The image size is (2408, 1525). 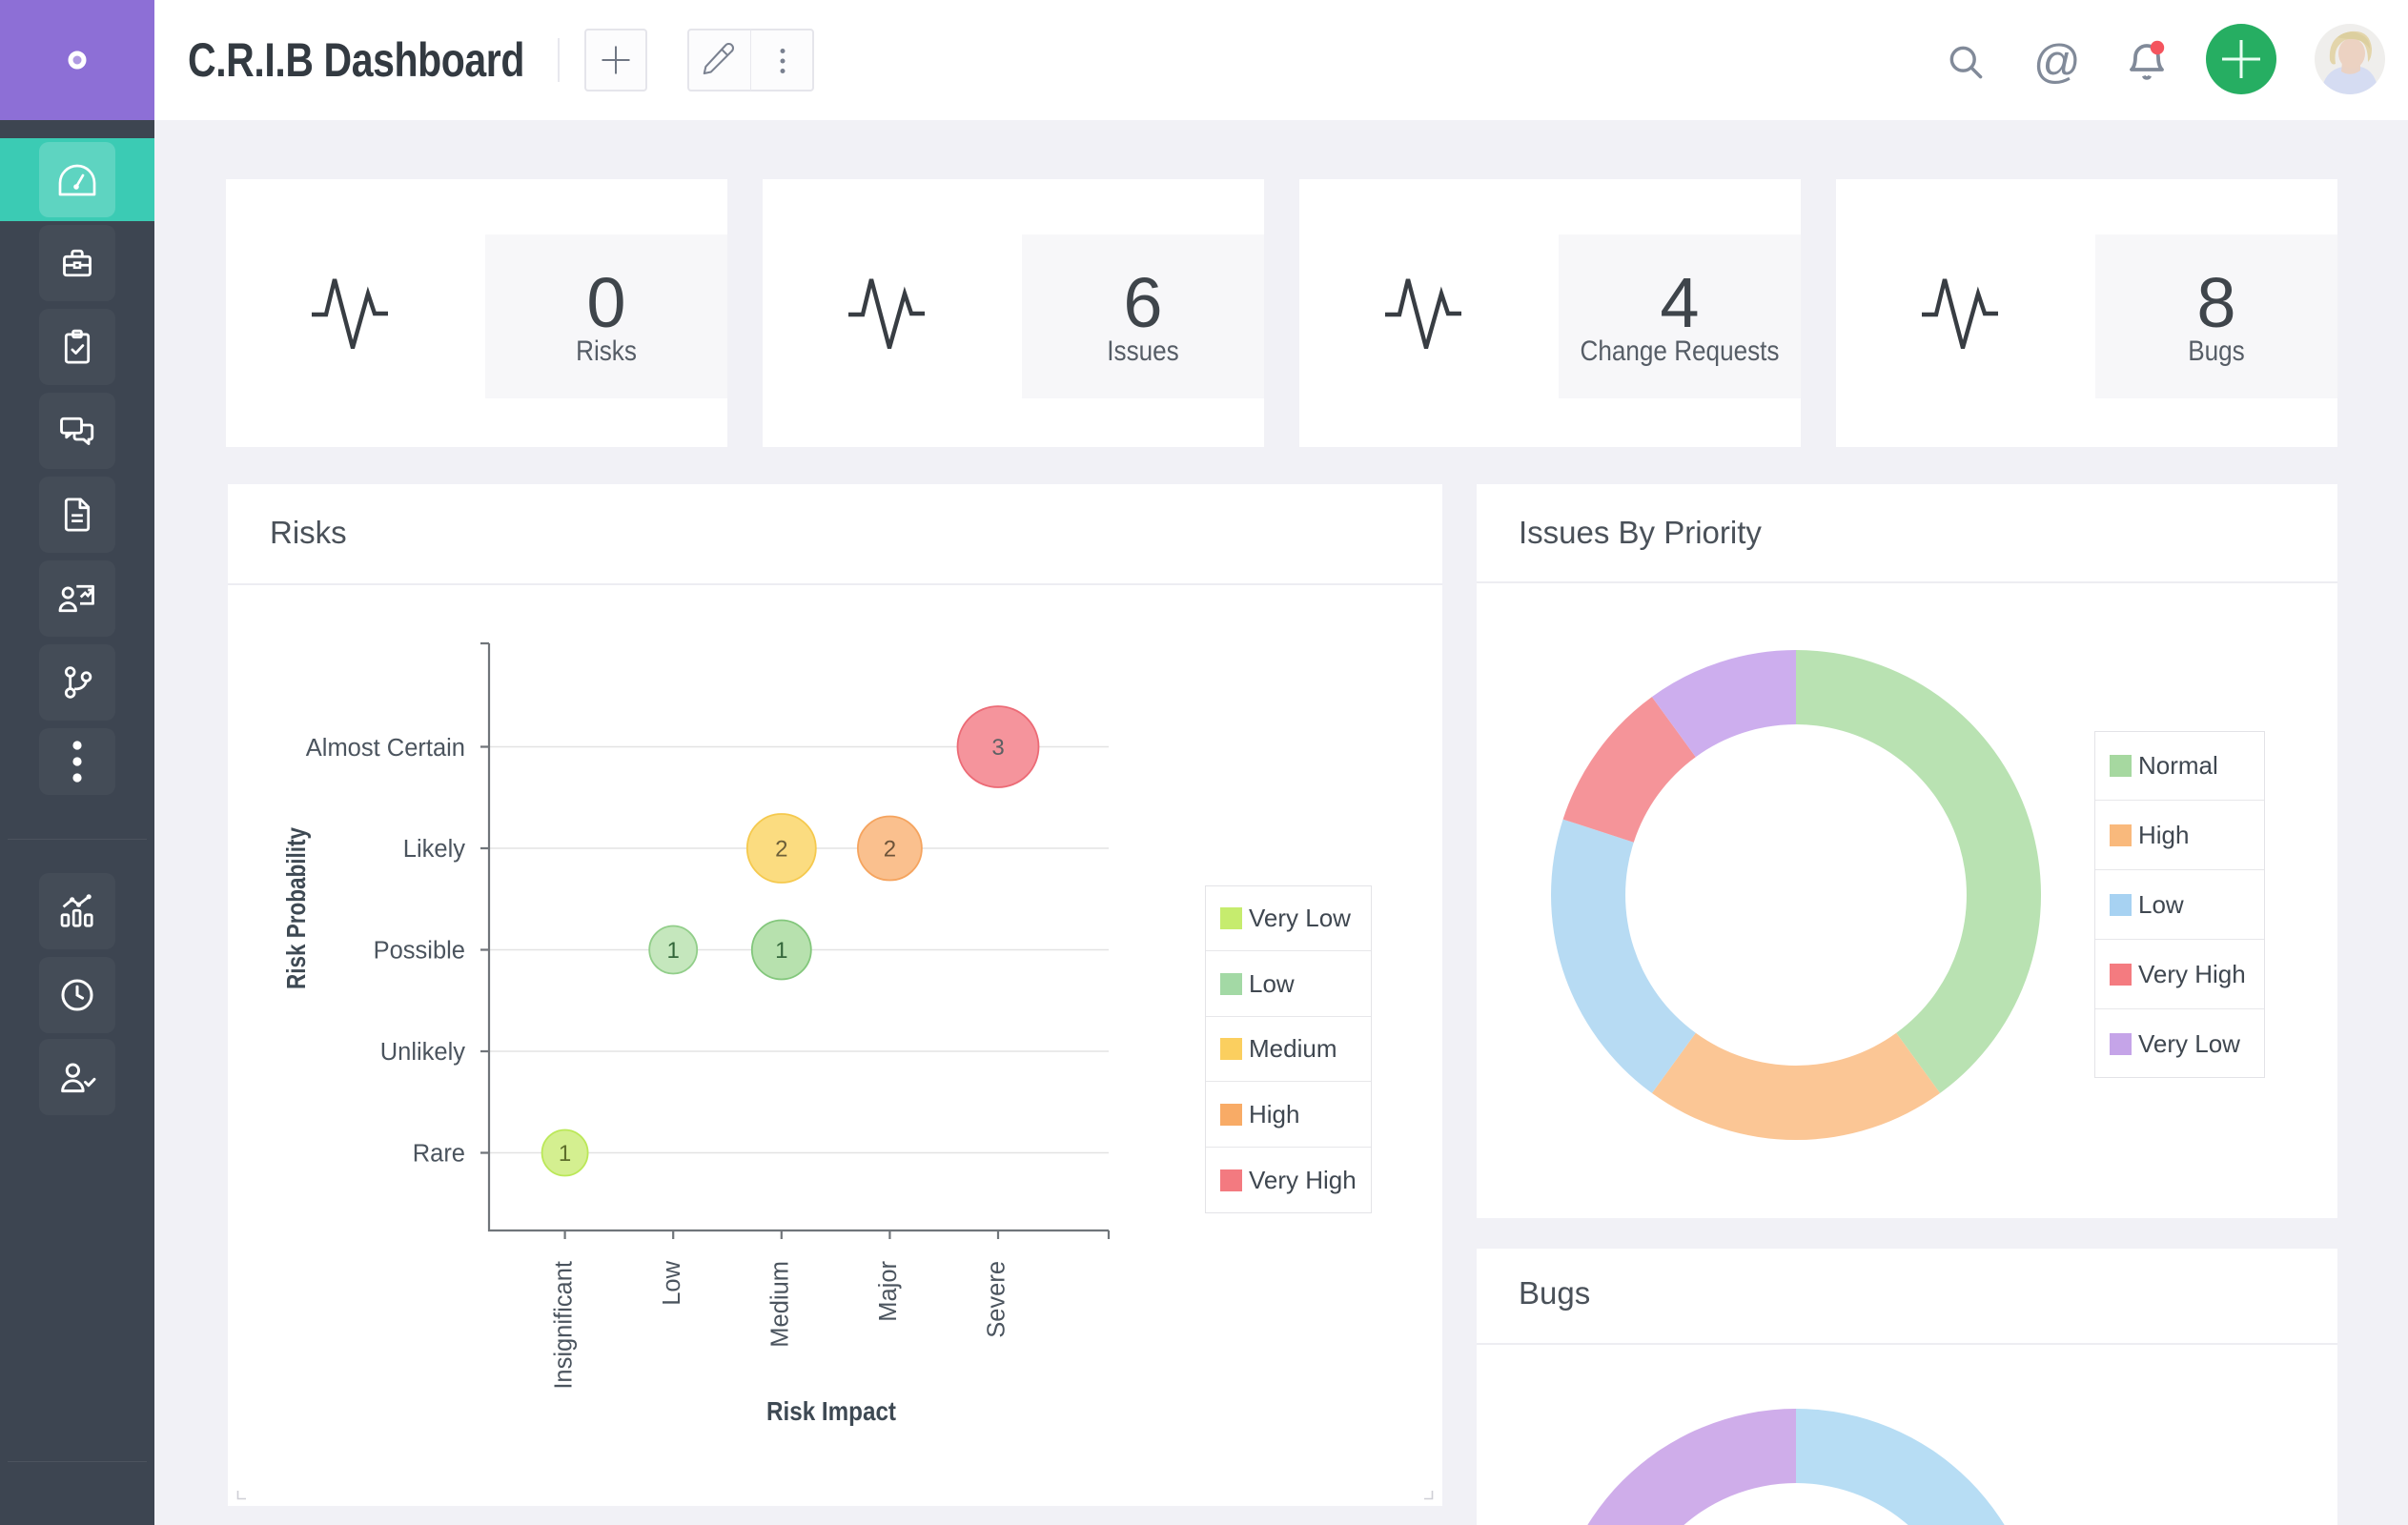 What do you see at coordinates (419, 951) in the screenshot?
I see `svg-text: Possible` at bounding box center [419, 951].